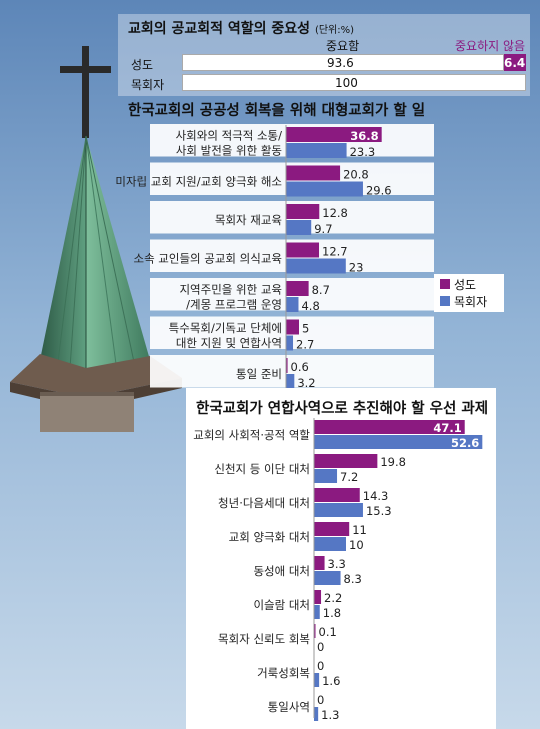 Image resolution: width=540 pixels, height=729 pixels. Describe the element at coordinates (330, 715) in the screenshot. I see `data-label: 1.3` at that location.